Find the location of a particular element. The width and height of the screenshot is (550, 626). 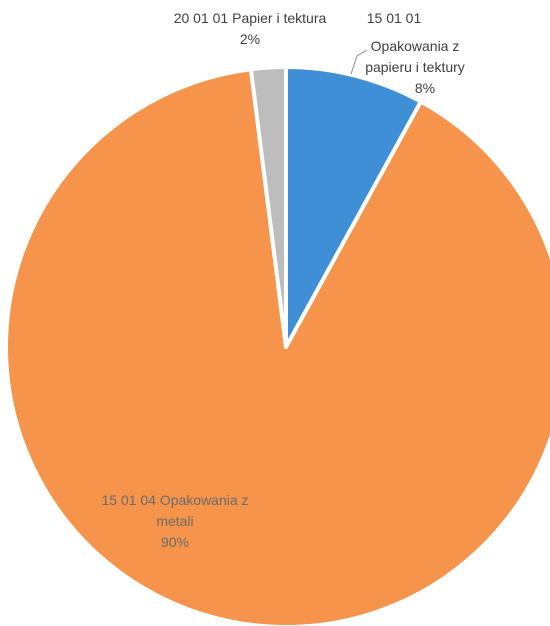

data-label-paper-packaging-line3: papieru i tektury is located at coordinates (415, 67).